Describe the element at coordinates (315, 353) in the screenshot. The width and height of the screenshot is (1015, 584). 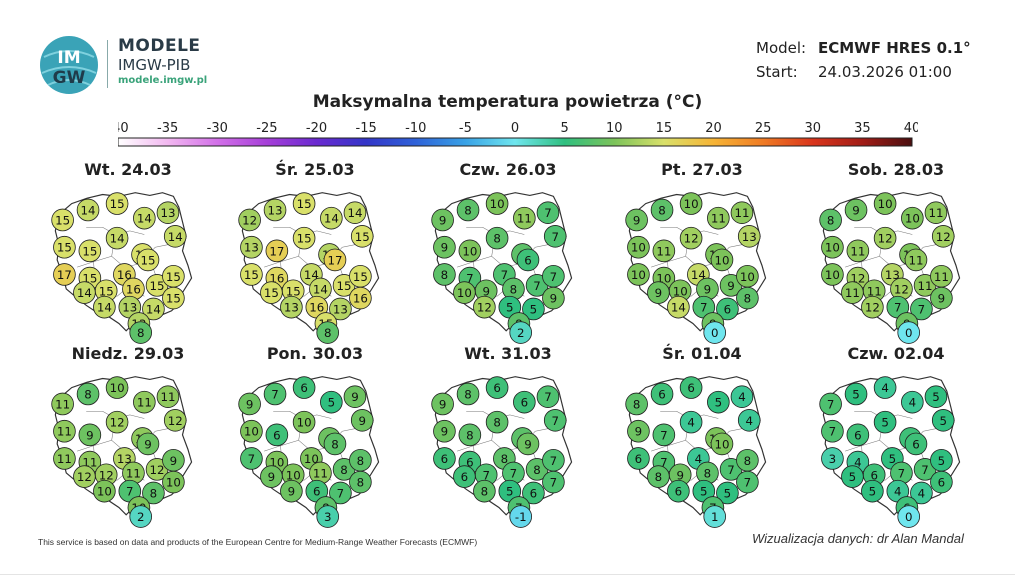
I see `day-title: Pon. 30.03` at that location.